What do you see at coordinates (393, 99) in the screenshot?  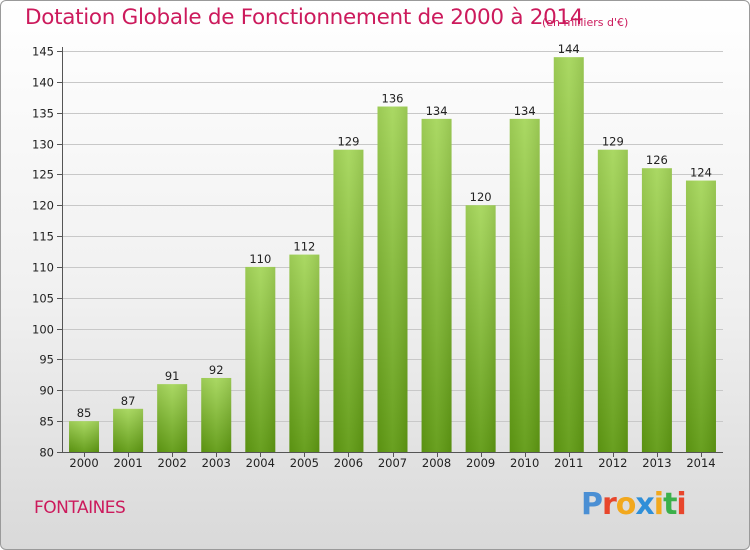 I see `bar-value-label: 136` at bounding box center [393, 99].